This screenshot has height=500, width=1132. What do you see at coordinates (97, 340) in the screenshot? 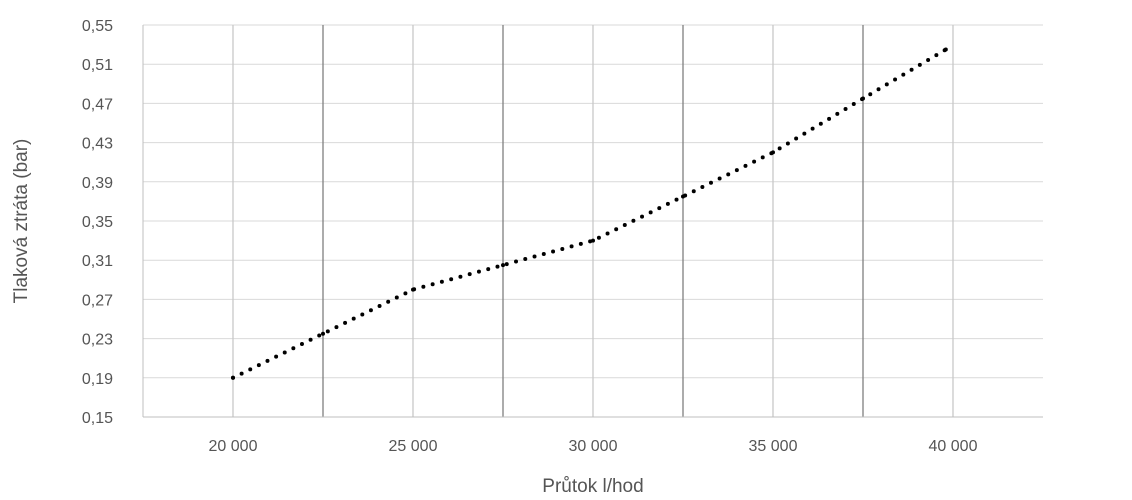
I see `y-tick-label: 0,23` at bounding box center [97, 340].